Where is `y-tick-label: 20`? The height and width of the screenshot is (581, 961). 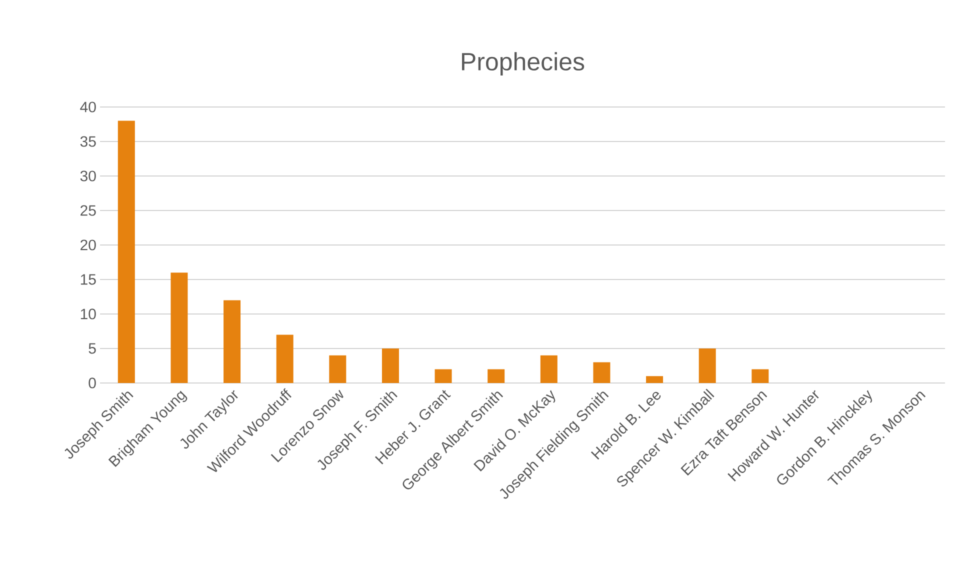
y-tick-label: 20 is located at coordinates (88, 245).